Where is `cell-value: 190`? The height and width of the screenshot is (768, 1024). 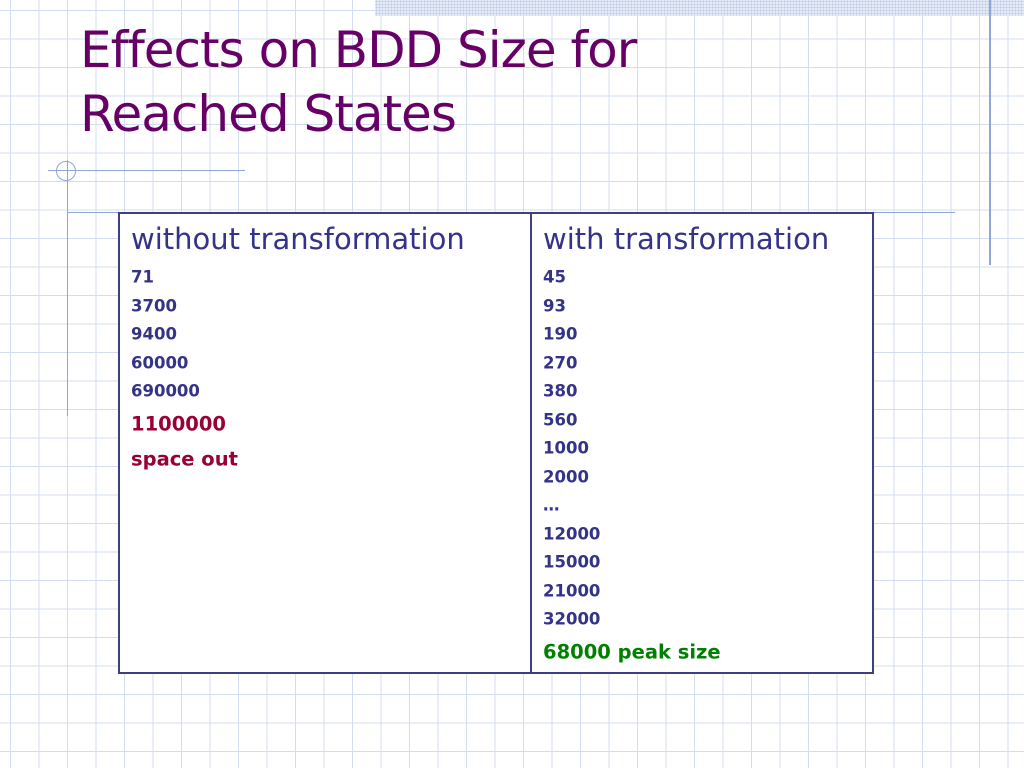 cell-value: 190 is located at coordinates (560, 334).